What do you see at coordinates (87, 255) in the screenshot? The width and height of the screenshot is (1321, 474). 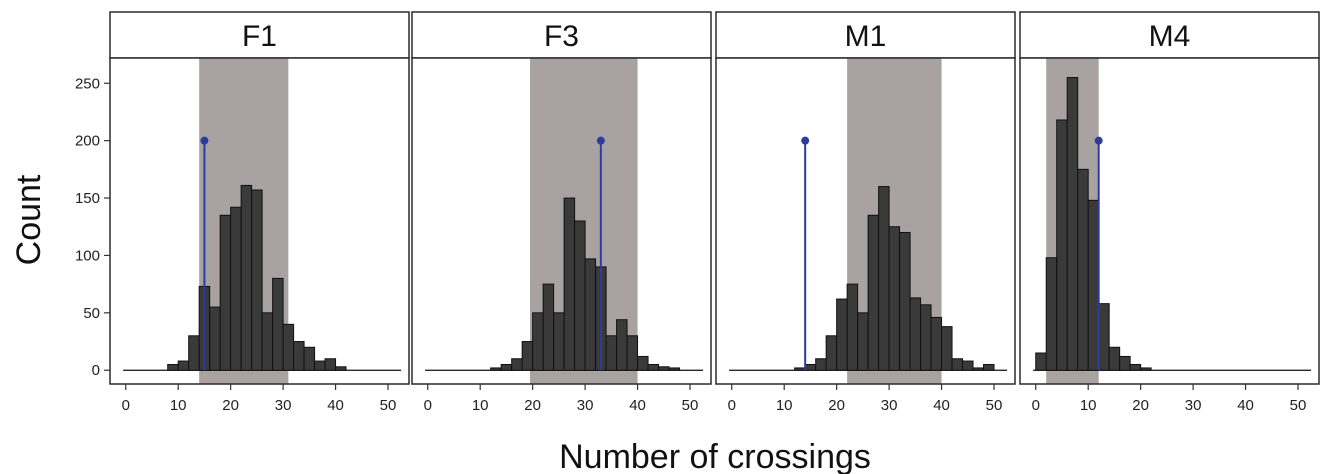 I see `y-tick-label: 100` at bounding box center [87, 255].